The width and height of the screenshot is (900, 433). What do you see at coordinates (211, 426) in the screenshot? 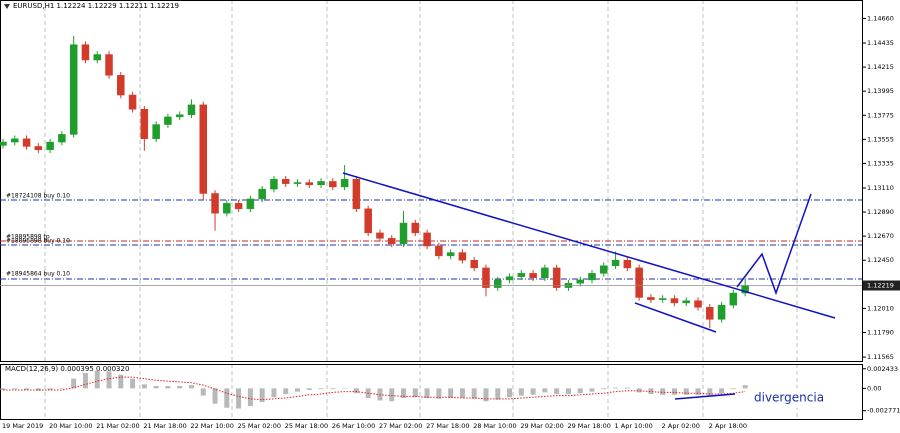
I see `x-tick-label: 22 Mar 10:00` at bounding box center [211, 426].